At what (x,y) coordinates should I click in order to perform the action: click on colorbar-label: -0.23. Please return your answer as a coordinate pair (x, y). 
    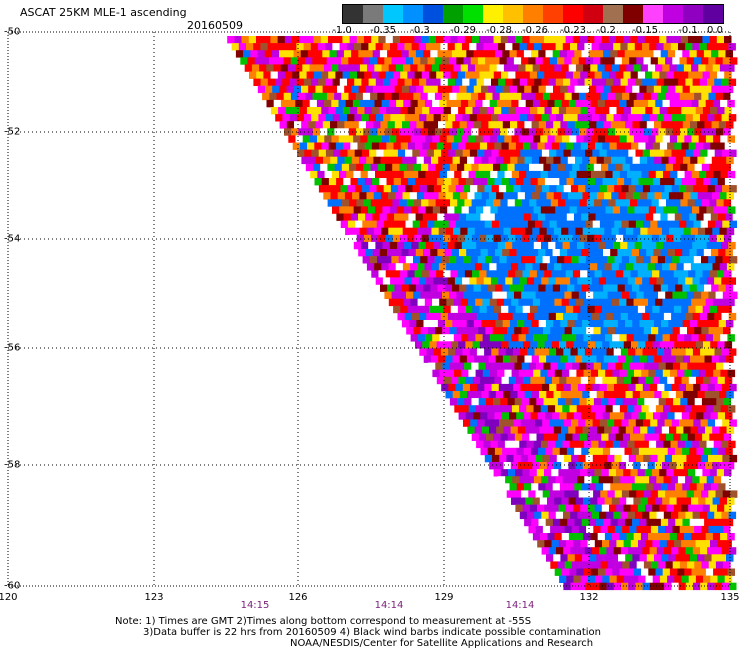
    Looking at the image, I should click on (573, 30).